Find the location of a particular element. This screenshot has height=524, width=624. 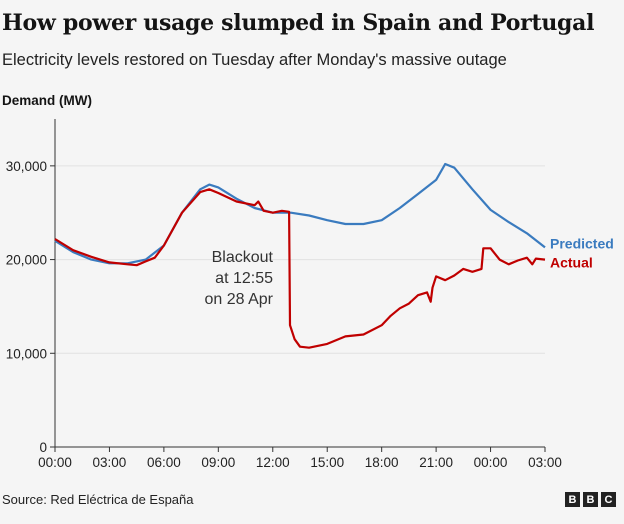

x-tick-label: 12:00 is located at coordinates (273, 462).